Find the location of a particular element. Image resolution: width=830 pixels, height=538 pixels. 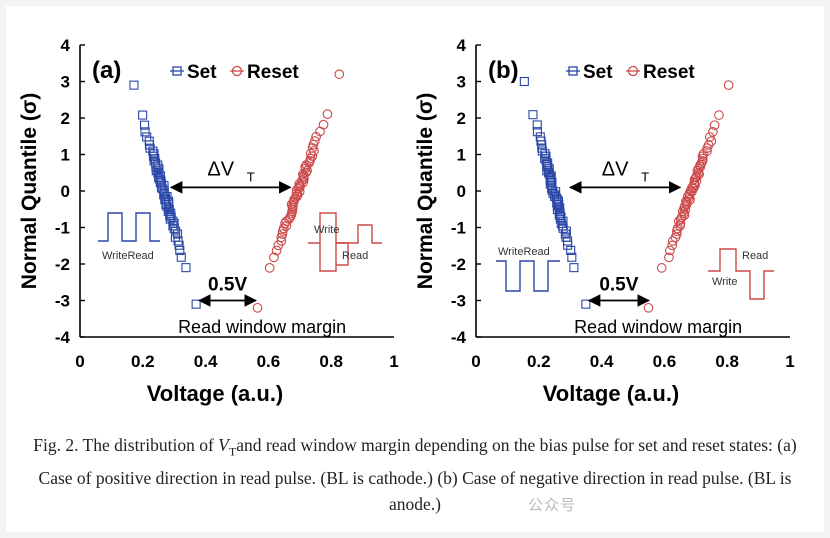

x-tick-label: 1 is located at coordinates (789, 361).